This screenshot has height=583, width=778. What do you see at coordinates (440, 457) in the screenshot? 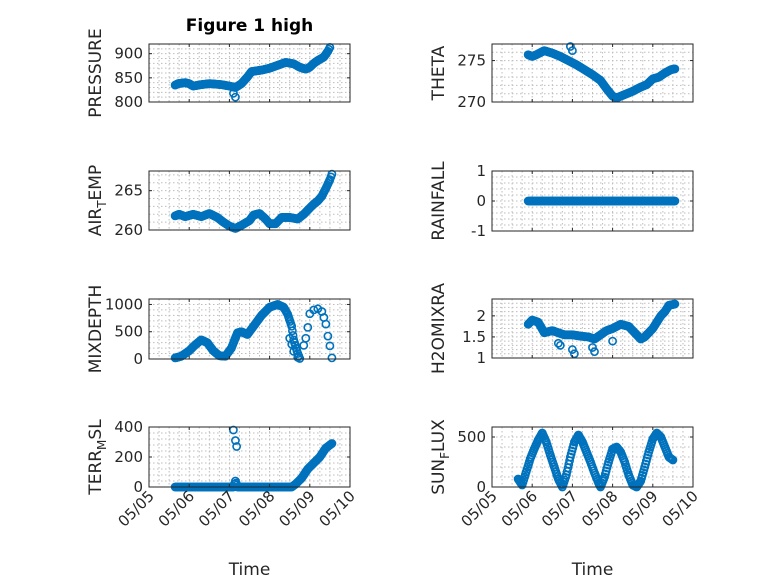
I see `y-axis-label: SUNFLUX` at bounding box center [440, 457].